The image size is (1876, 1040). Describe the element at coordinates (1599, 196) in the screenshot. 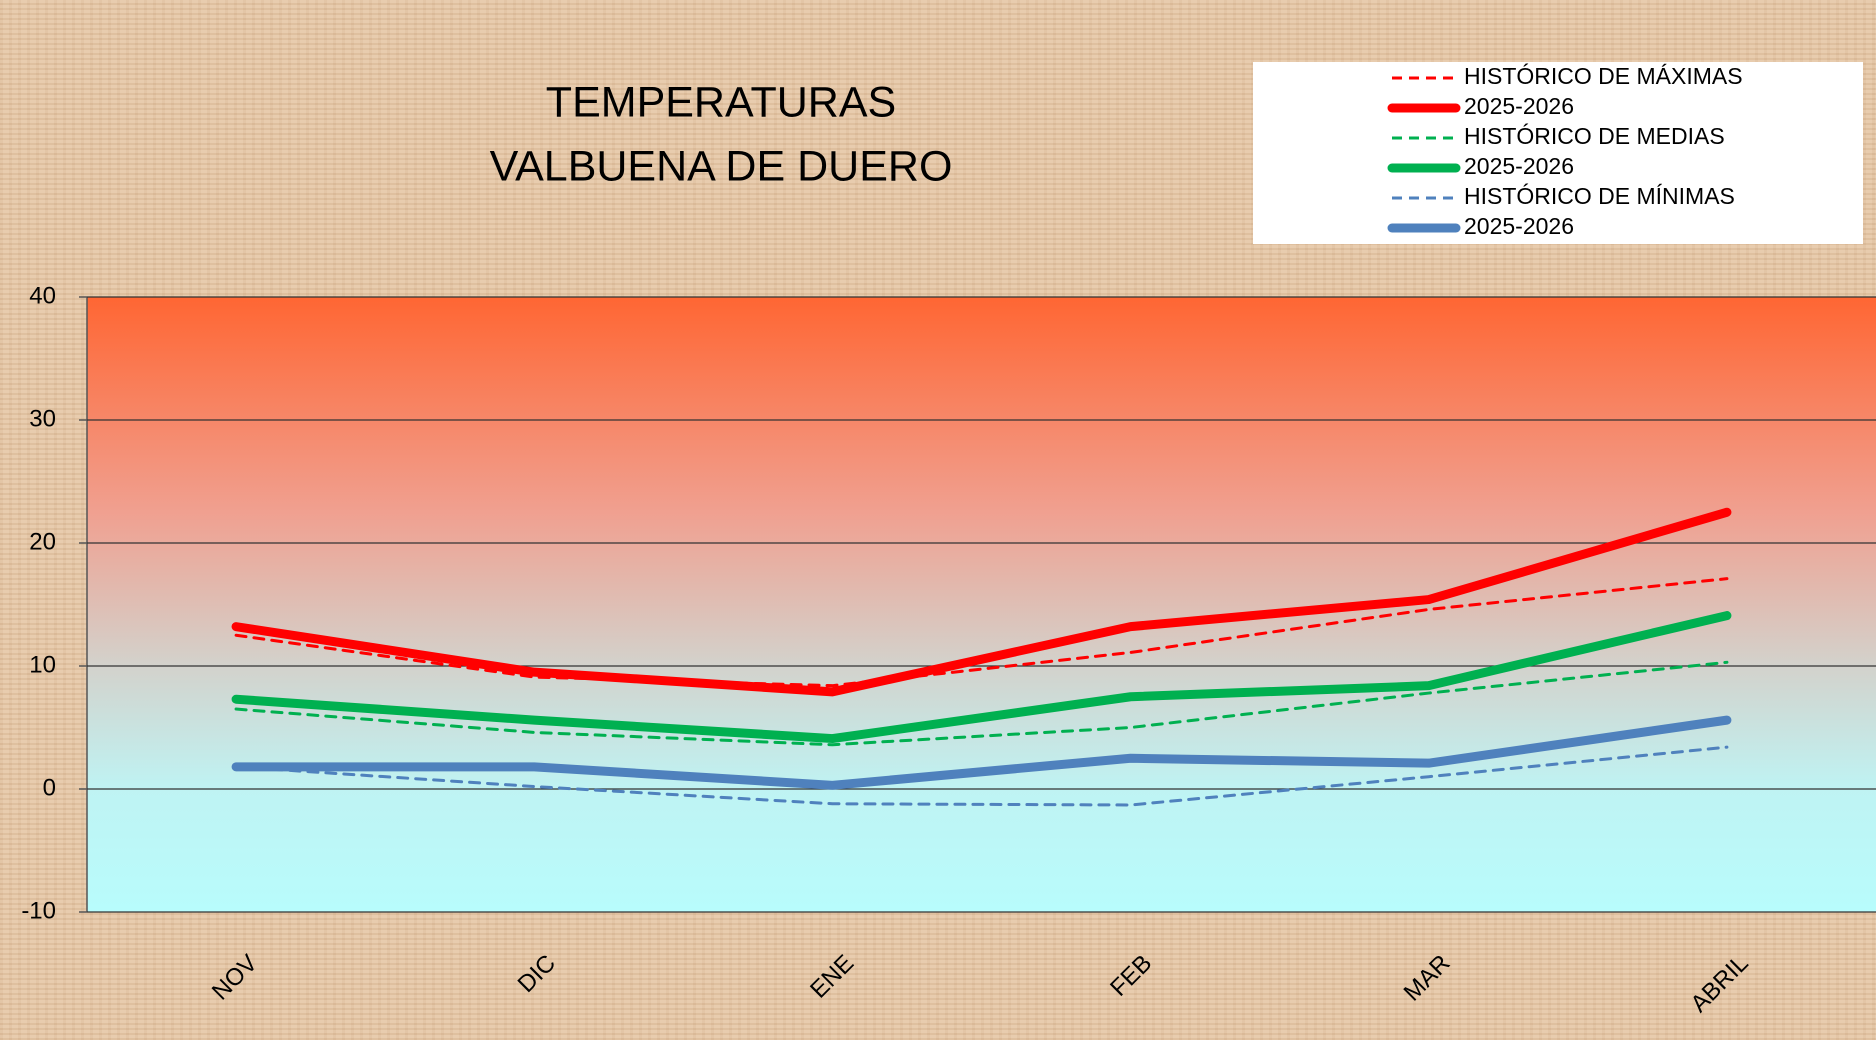

I see `legend-label: HISTÓRICO DE MÍNIMAS` at that location.